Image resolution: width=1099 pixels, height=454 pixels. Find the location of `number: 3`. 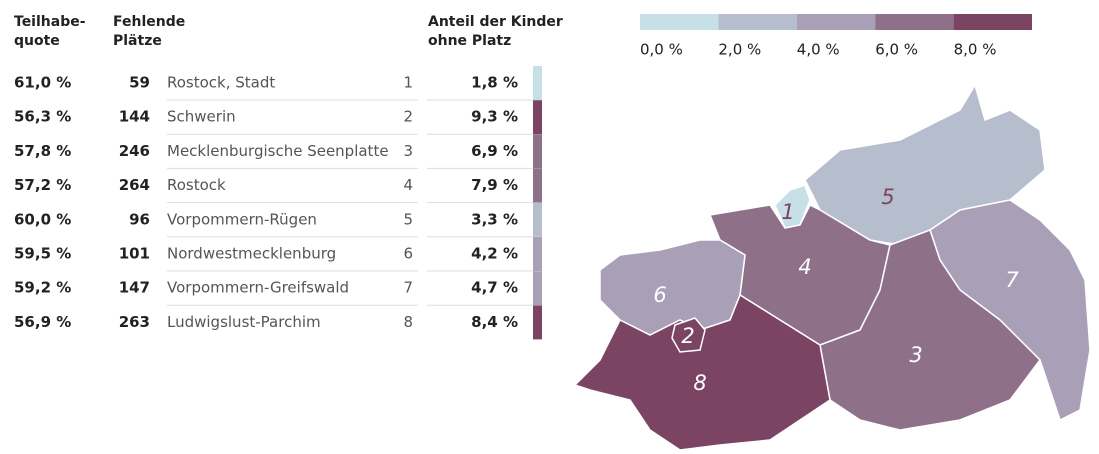

number: 3 is located at coordinates (408, 151).